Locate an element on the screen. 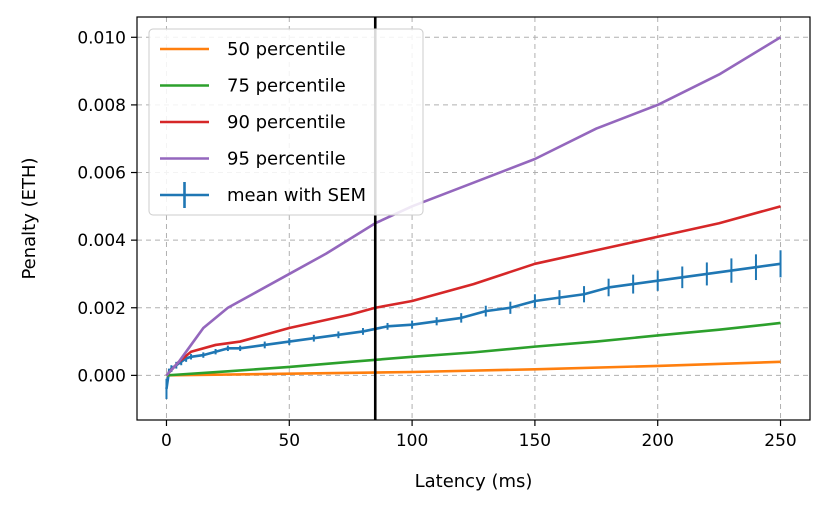 The height and width of the screenshot is (511, 830). legend-label-2: 90 percentile is located at coordinates (286, 122).